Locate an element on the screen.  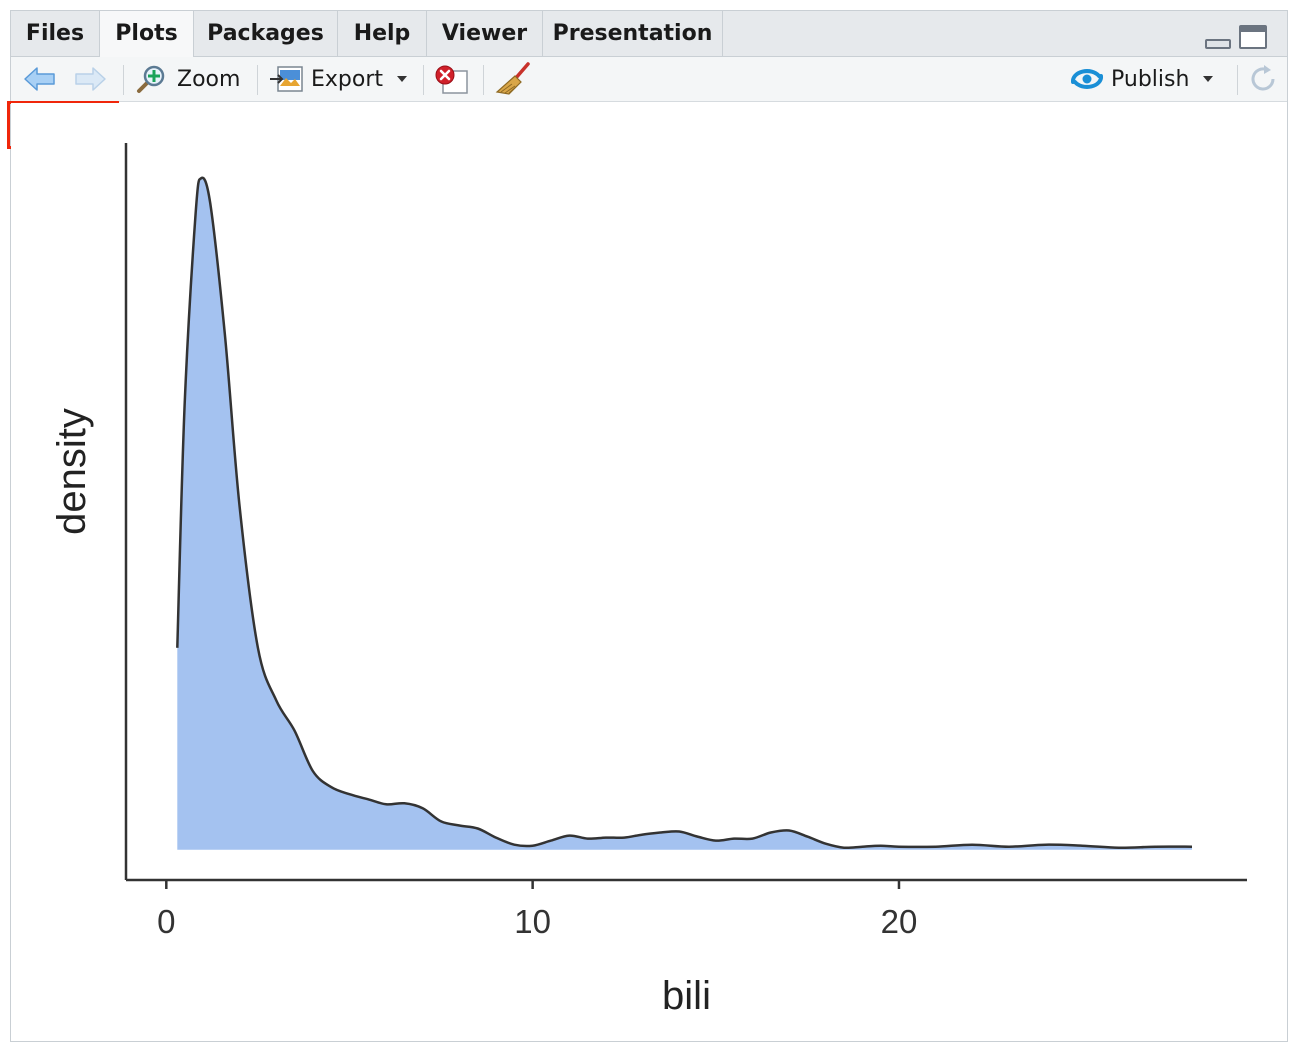
x-tick-label: 20 is located at coordinates (899, 921).